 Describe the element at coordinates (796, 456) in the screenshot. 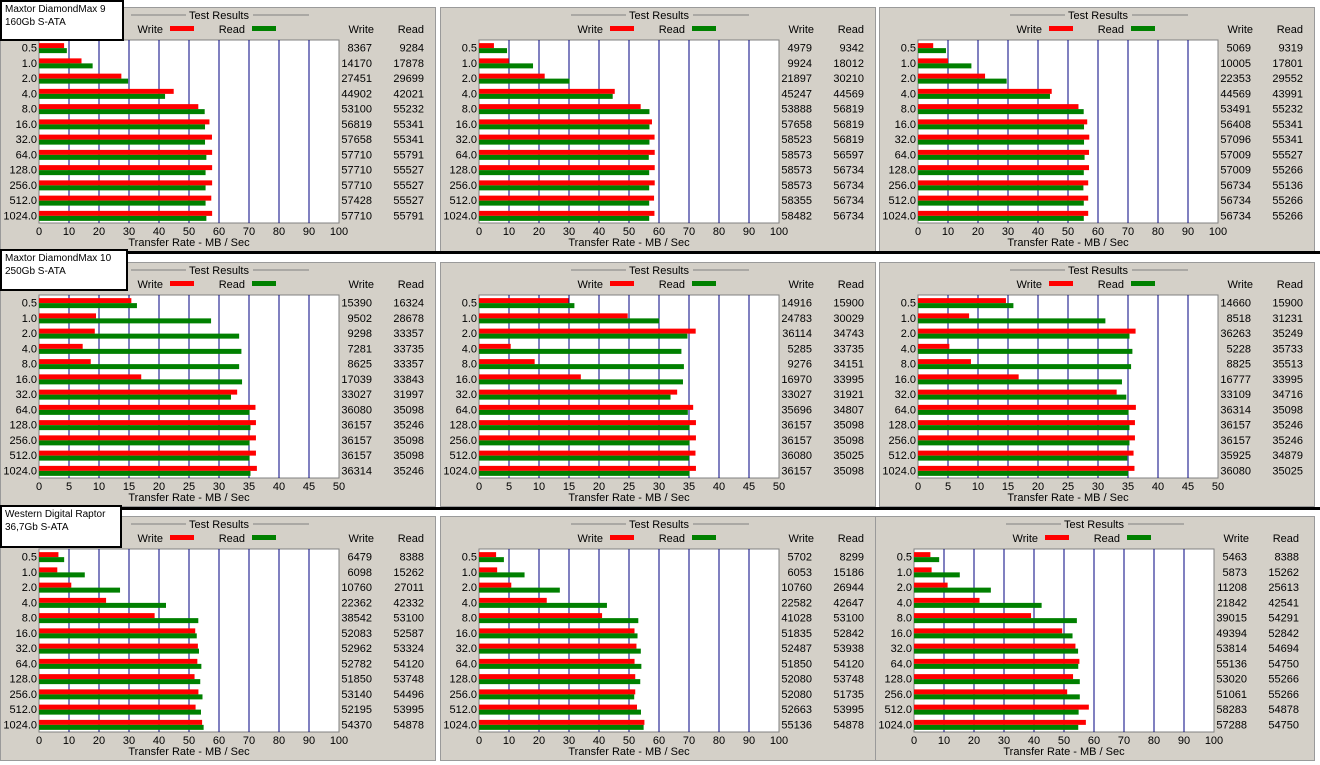

I see `value-write: 36080` at that location.